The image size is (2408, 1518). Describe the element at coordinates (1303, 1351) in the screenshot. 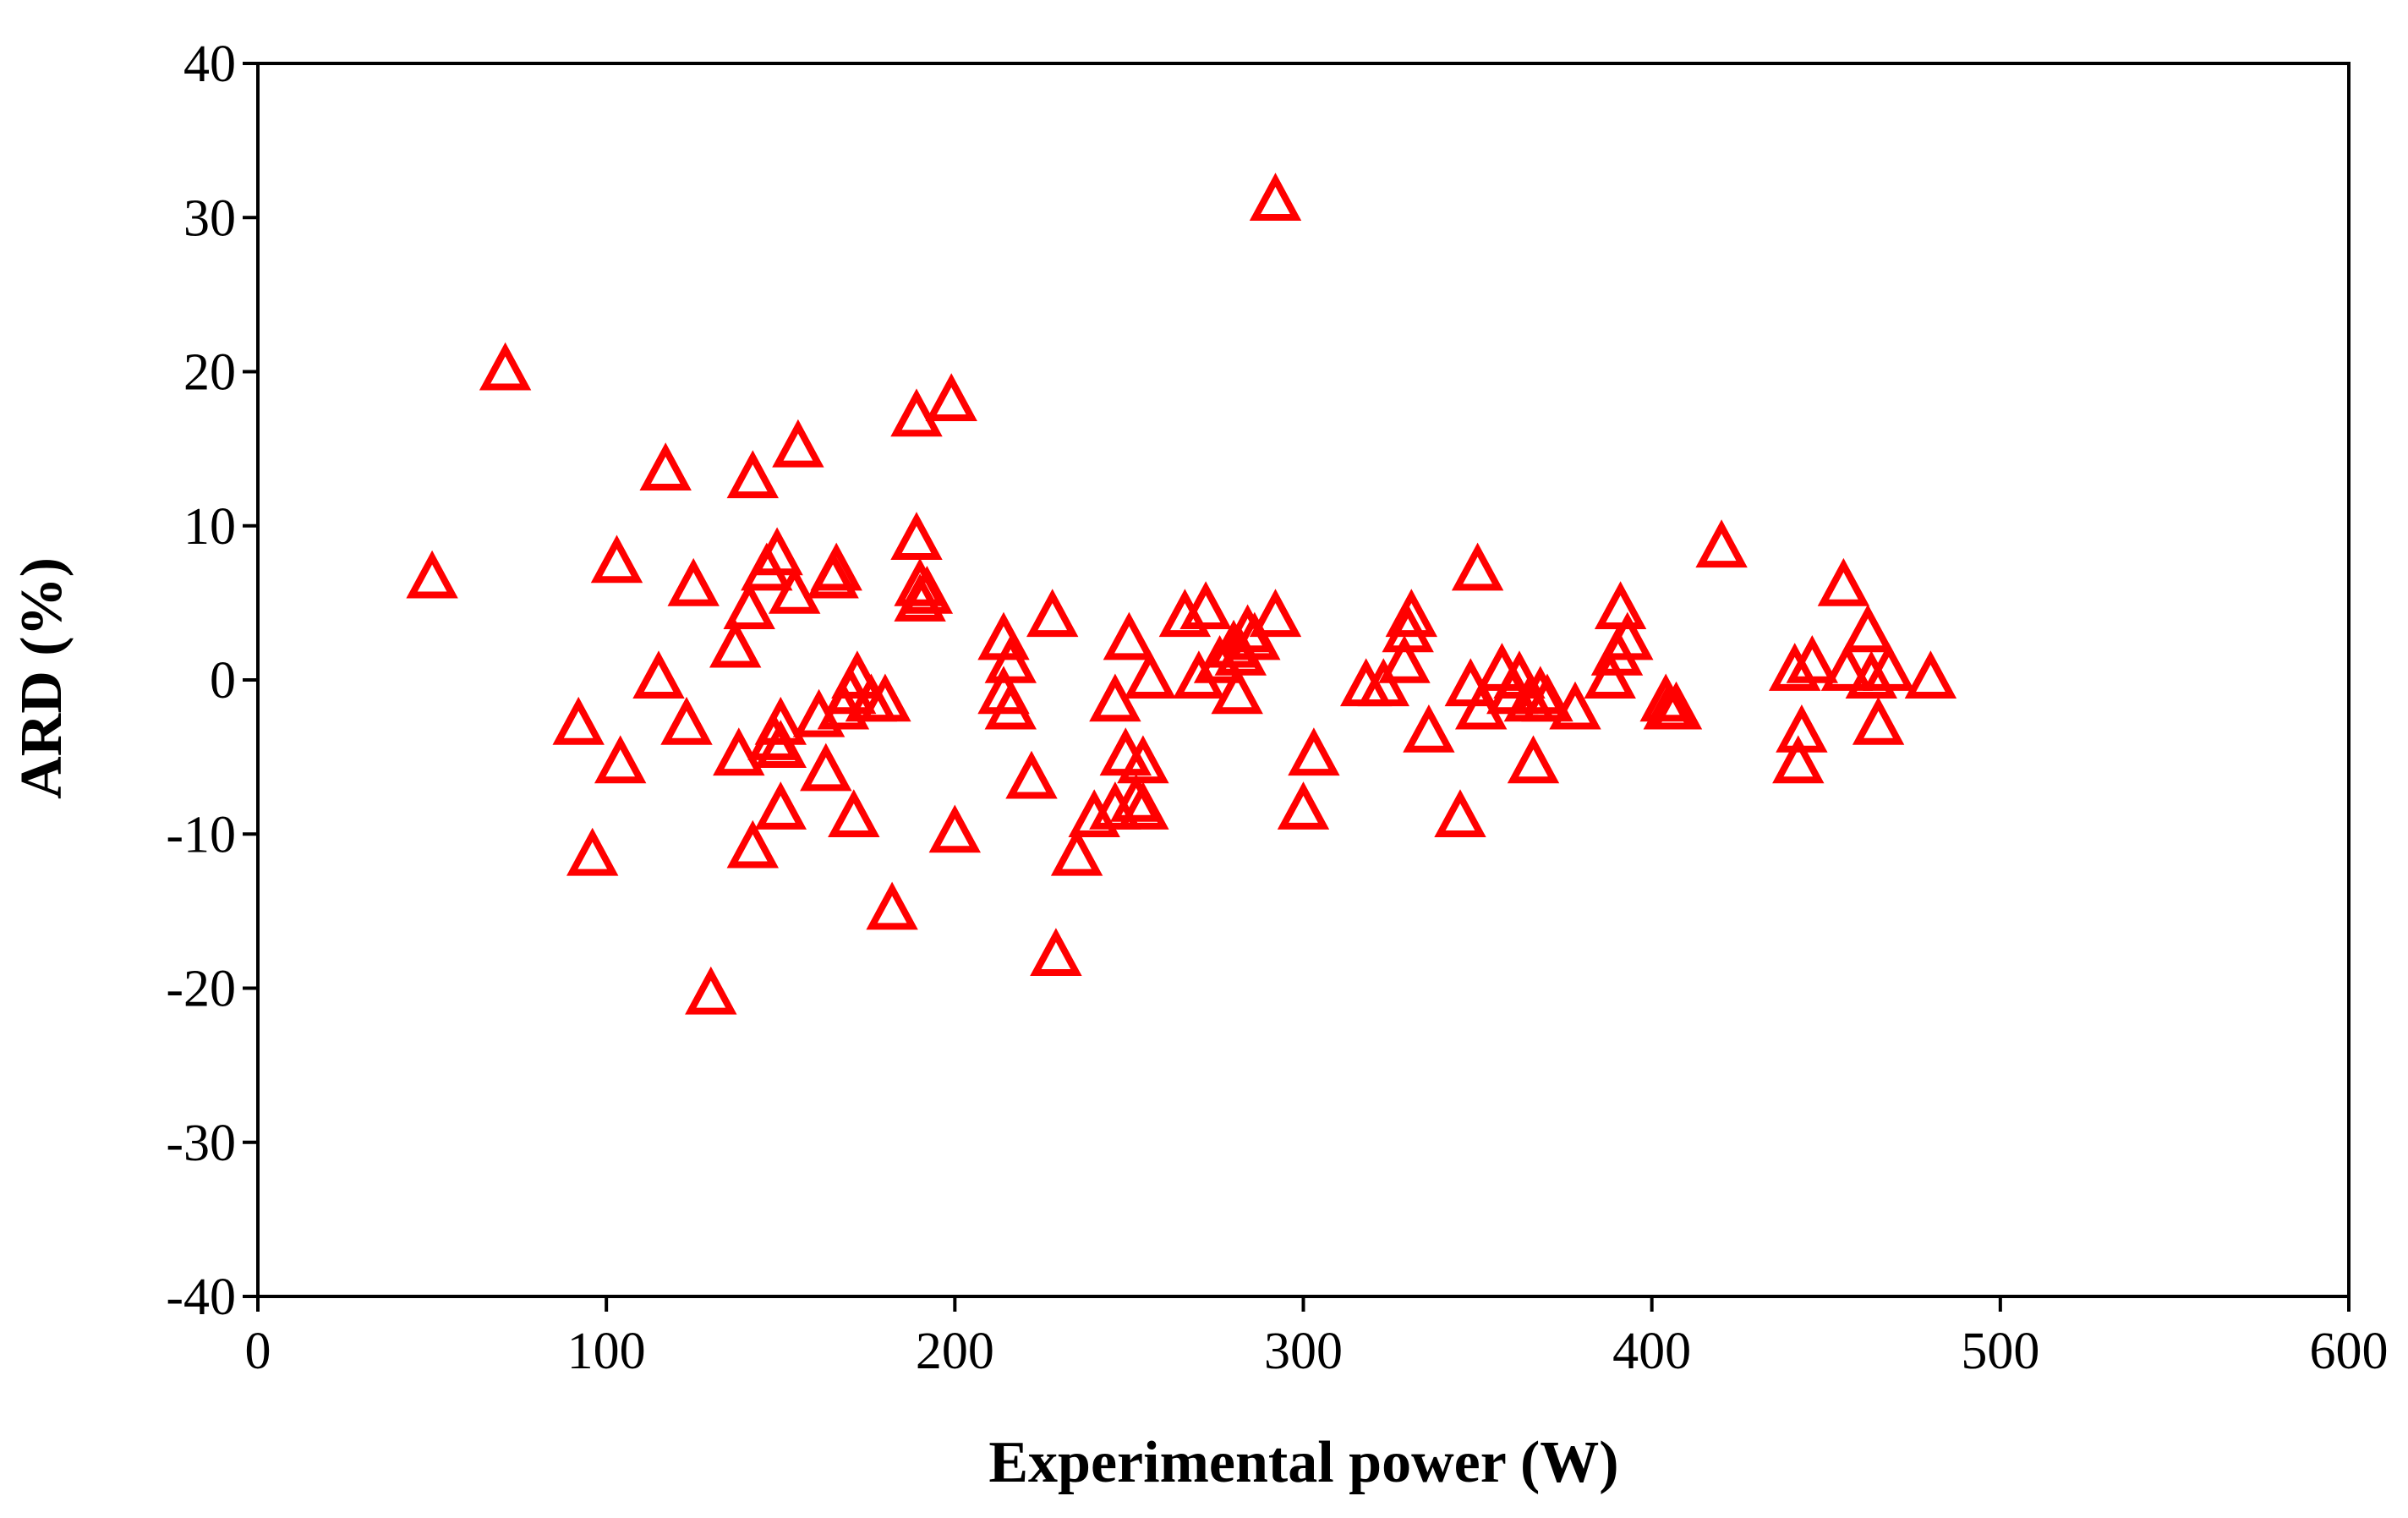

I see `x-tick-label: 300` at that location.